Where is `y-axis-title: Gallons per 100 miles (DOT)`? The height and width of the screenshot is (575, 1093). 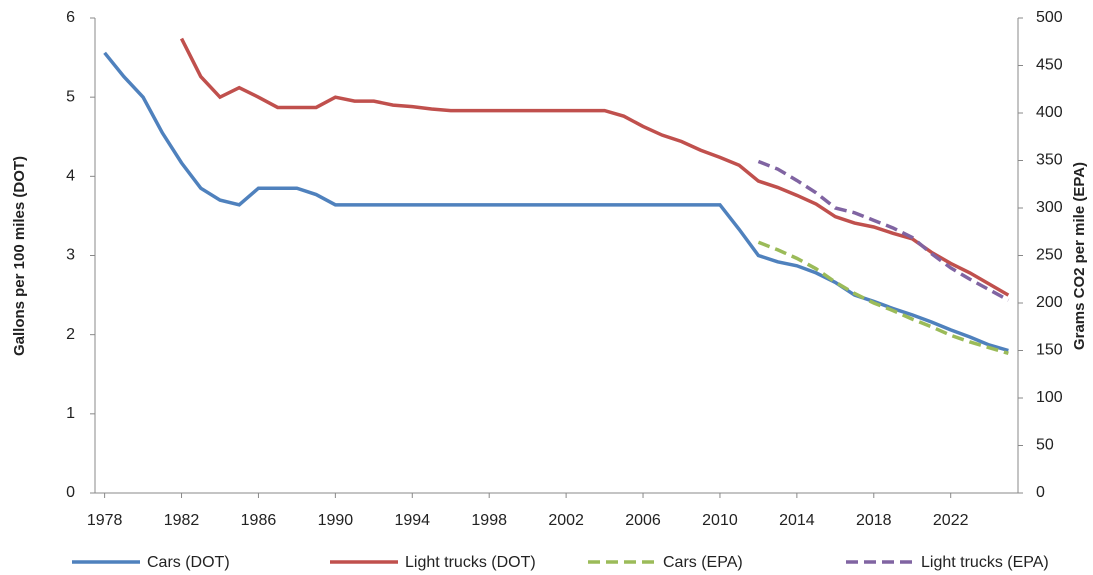 y-axis-title: Gallons per 100 miles (DOT) is located at coordinates (19, 256).